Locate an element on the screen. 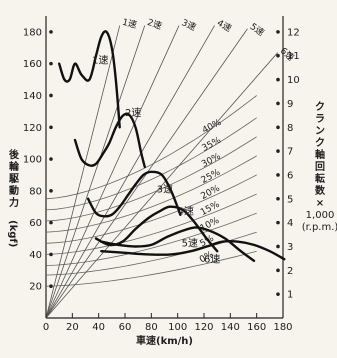 The width and height of the screenshot is (337, 358). y2-tick-label: 7 is located at coordinates (290, 152).